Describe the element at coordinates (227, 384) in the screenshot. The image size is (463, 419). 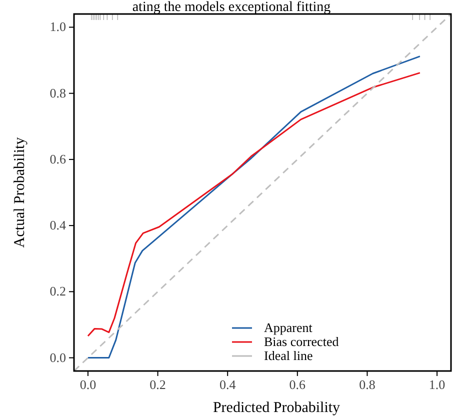
I see `x-tick-label: 0.4` at that location.